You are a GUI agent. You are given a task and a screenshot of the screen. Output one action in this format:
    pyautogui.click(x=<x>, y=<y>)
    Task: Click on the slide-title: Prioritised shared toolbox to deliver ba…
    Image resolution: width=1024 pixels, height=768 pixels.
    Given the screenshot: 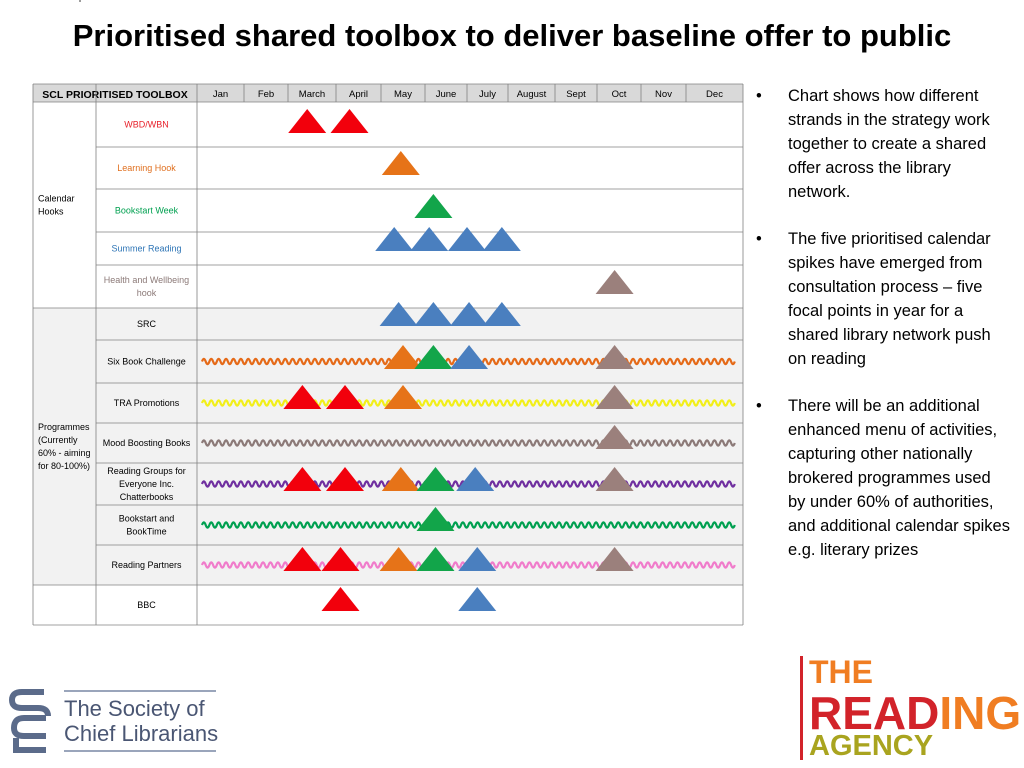 What is the action you would take?
    pyautogui.click(x=512, y=35)
    